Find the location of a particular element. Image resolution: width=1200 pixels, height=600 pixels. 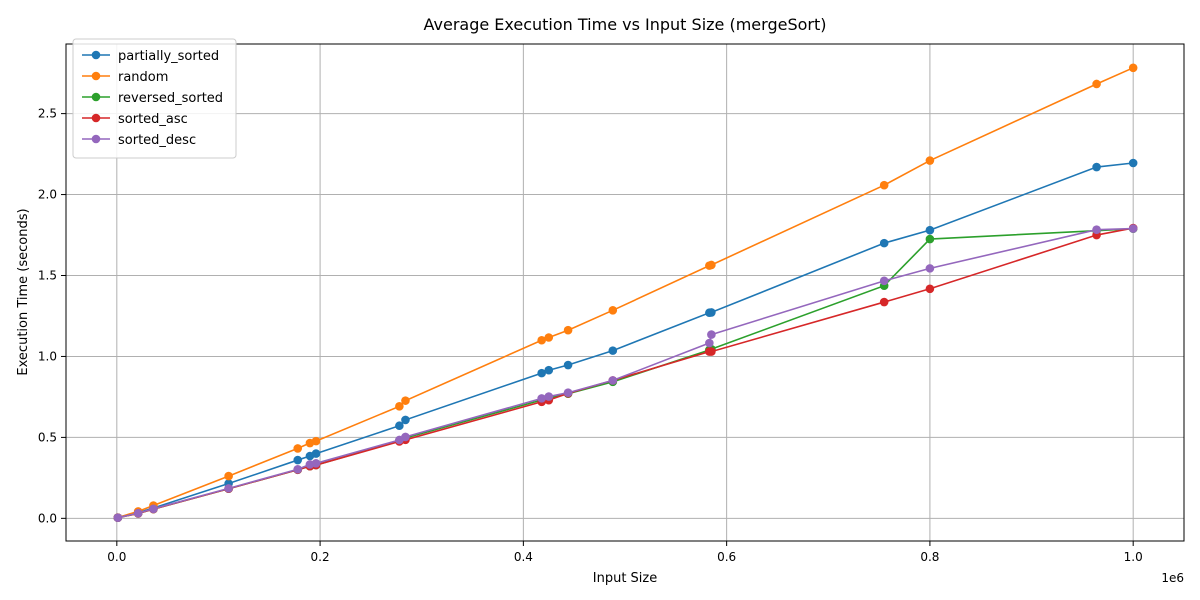

y-tick-label: 0.5 is located at coordinates (47, 437).